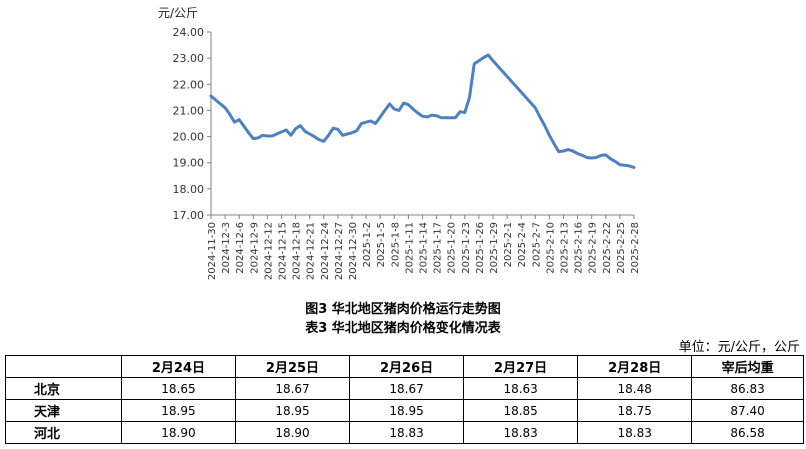  Describe the element at coordinates (240, 248) in the screenshot. I see `x-tick-label: 2024-12-6` at that location.